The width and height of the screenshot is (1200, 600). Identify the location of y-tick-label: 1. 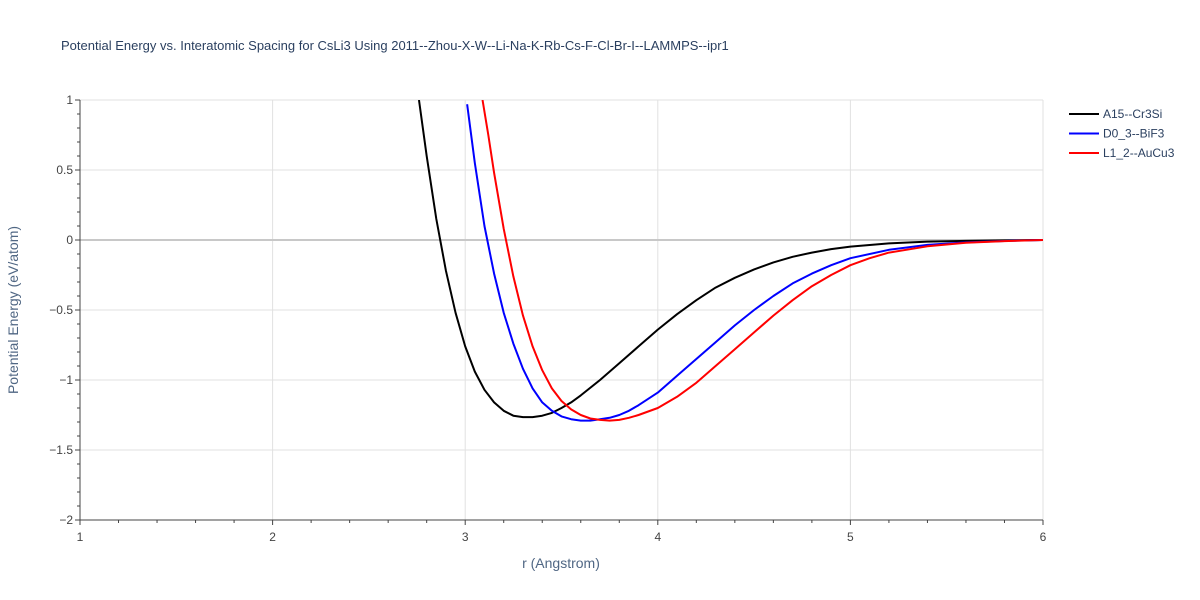
(69, 100).